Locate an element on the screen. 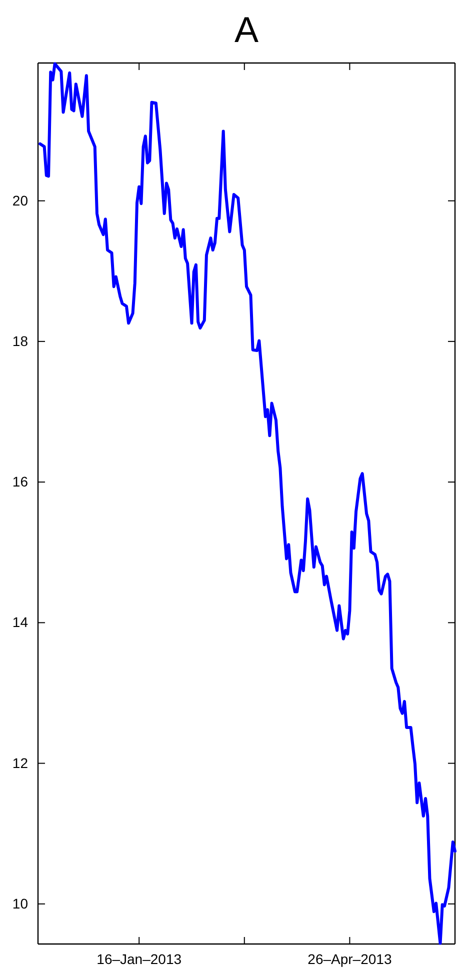  y-tick-label: 14 is located at coordinates (20, 622).